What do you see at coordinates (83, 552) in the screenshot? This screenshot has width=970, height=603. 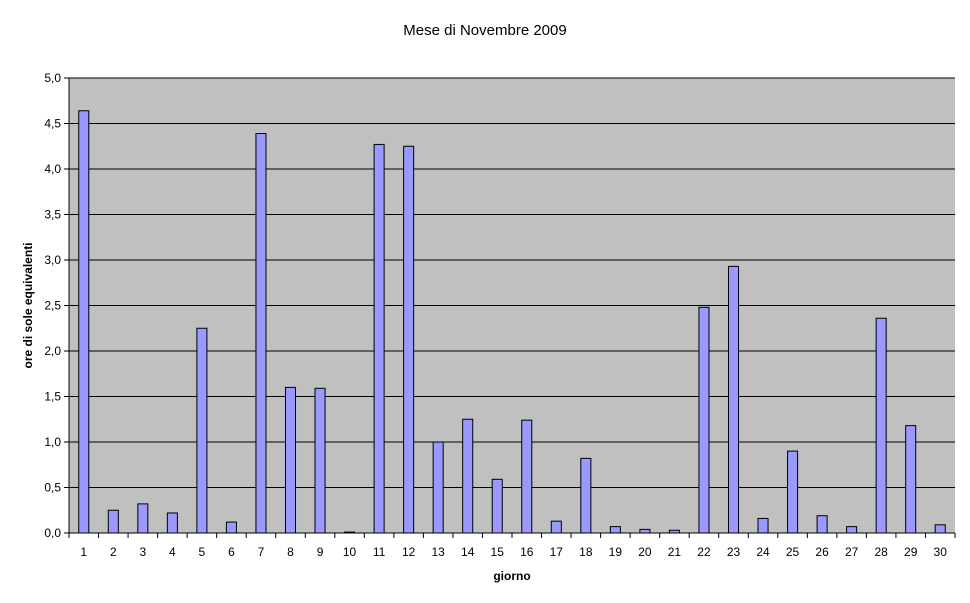 I see `x-tick-label: 1` at bounding box center [83, 552].